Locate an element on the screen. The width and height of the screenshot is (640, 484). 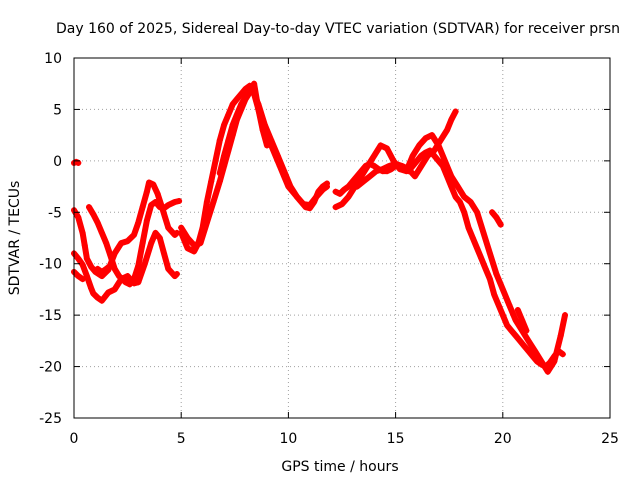
y-tick-label: -10 is located at coordinates (50, 265).